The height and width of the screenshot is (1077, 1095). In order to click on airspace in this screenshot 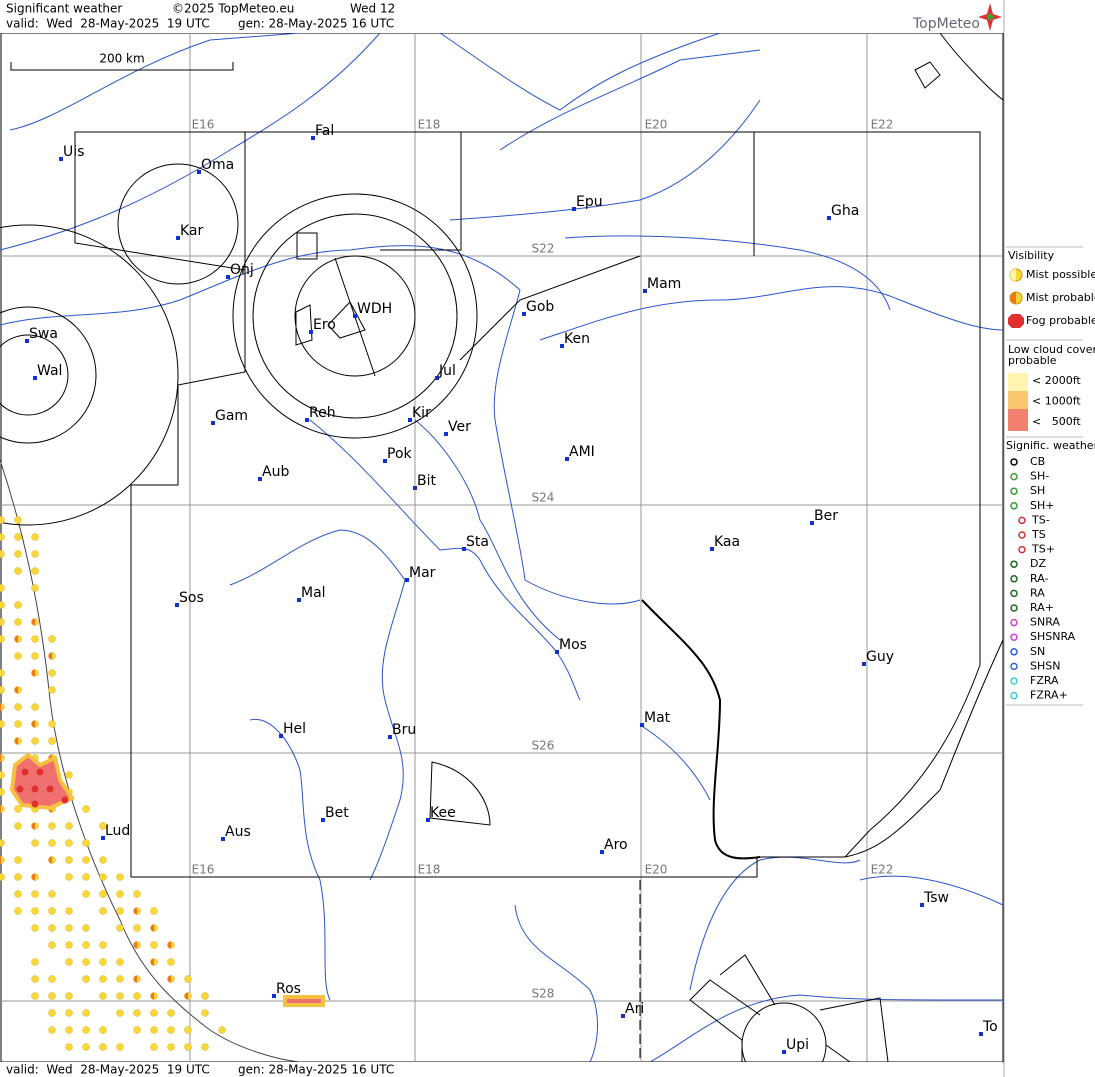, I will do `click(178, 224)`.